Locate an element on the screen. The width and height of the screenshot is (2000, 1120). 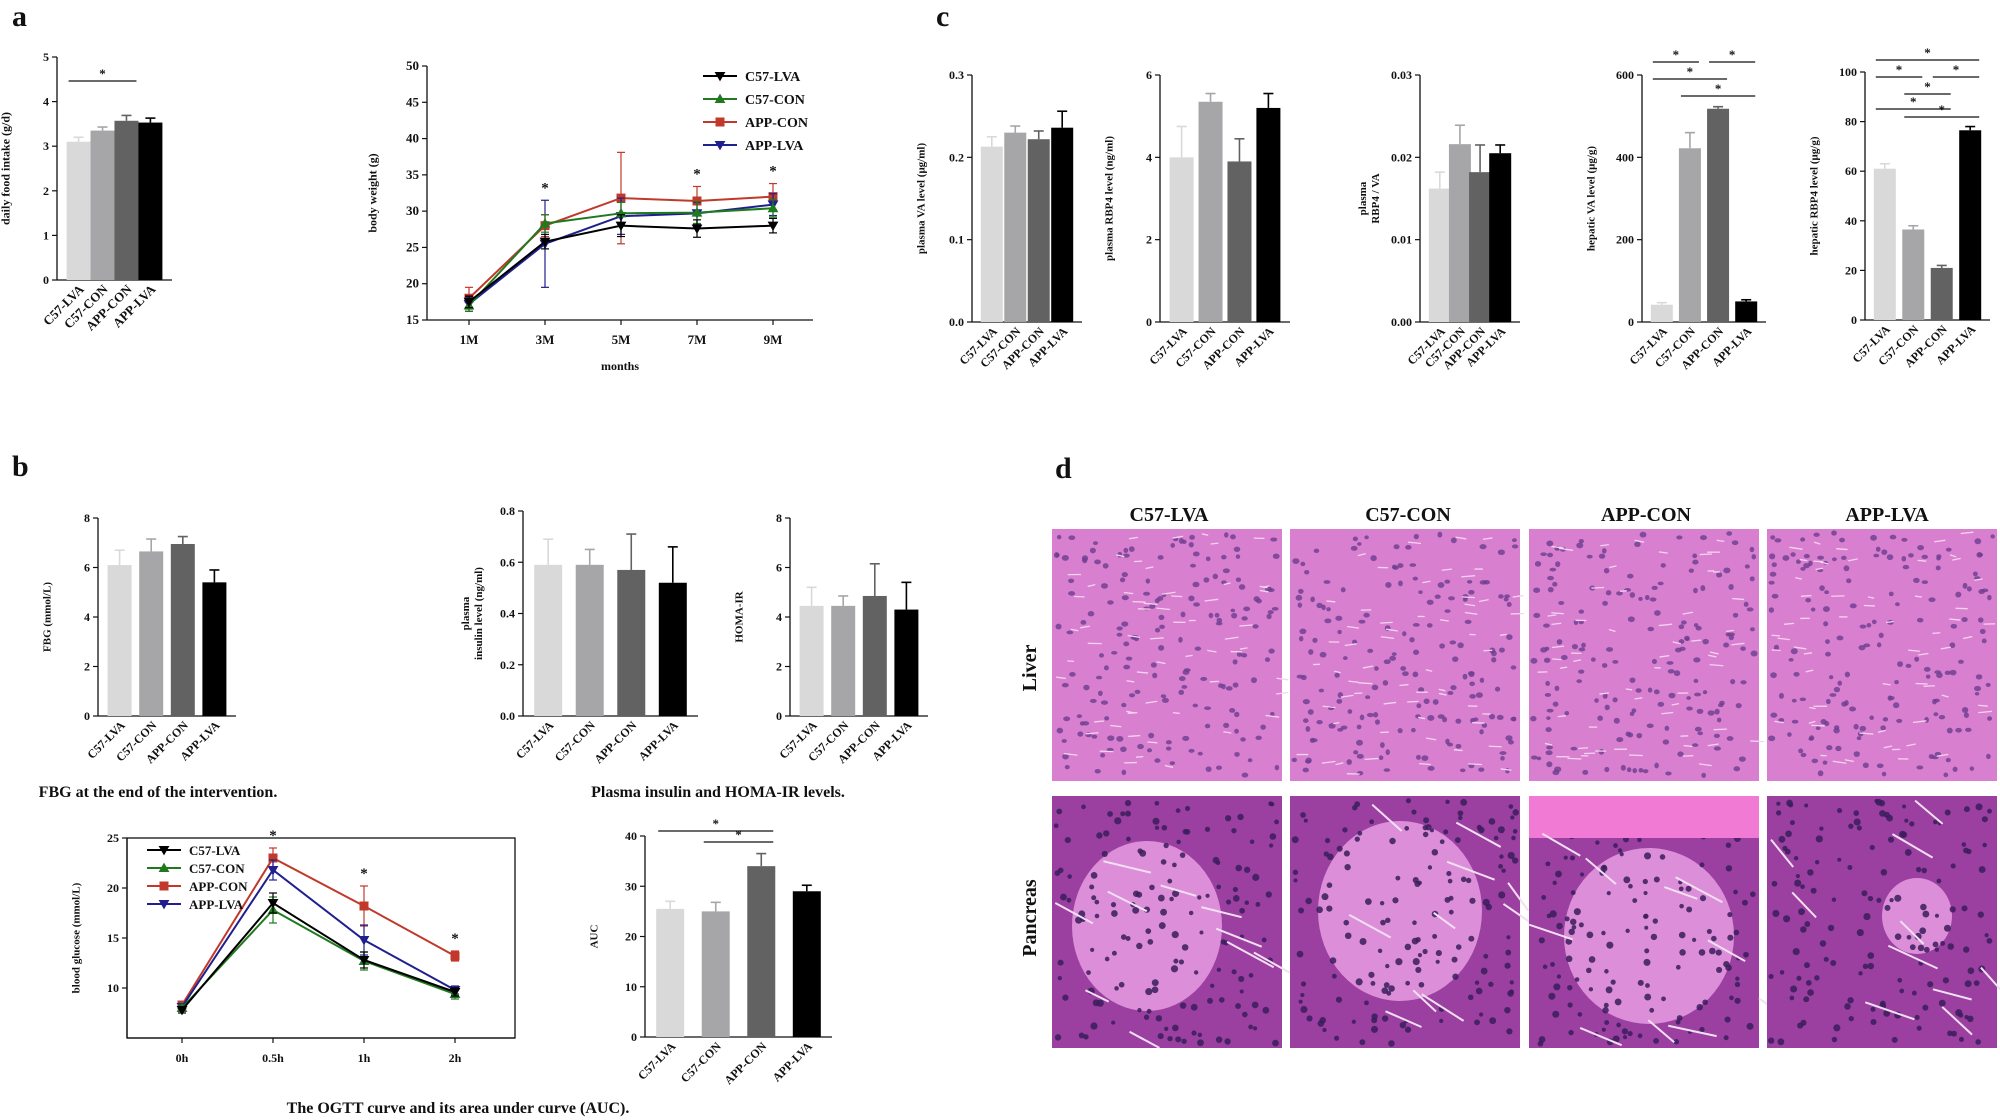
chart-c1-ytick-label: 0.2 is located at coordinates (956, 157).